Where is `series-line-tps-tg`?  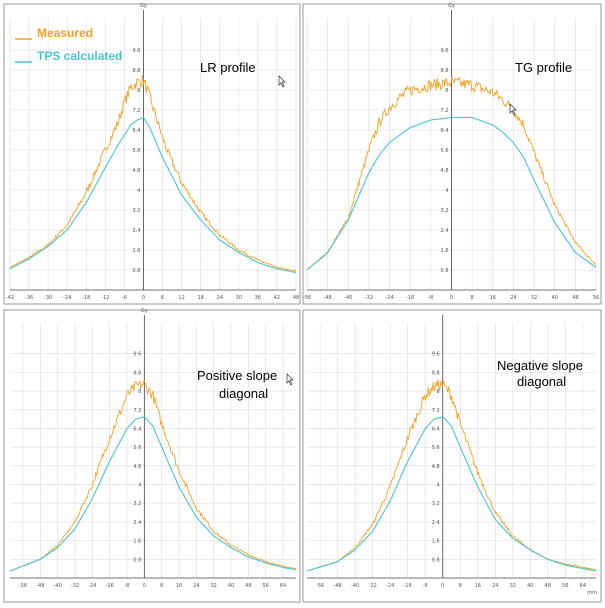
series-line-tps-tg is located at coordinates (451, 193).